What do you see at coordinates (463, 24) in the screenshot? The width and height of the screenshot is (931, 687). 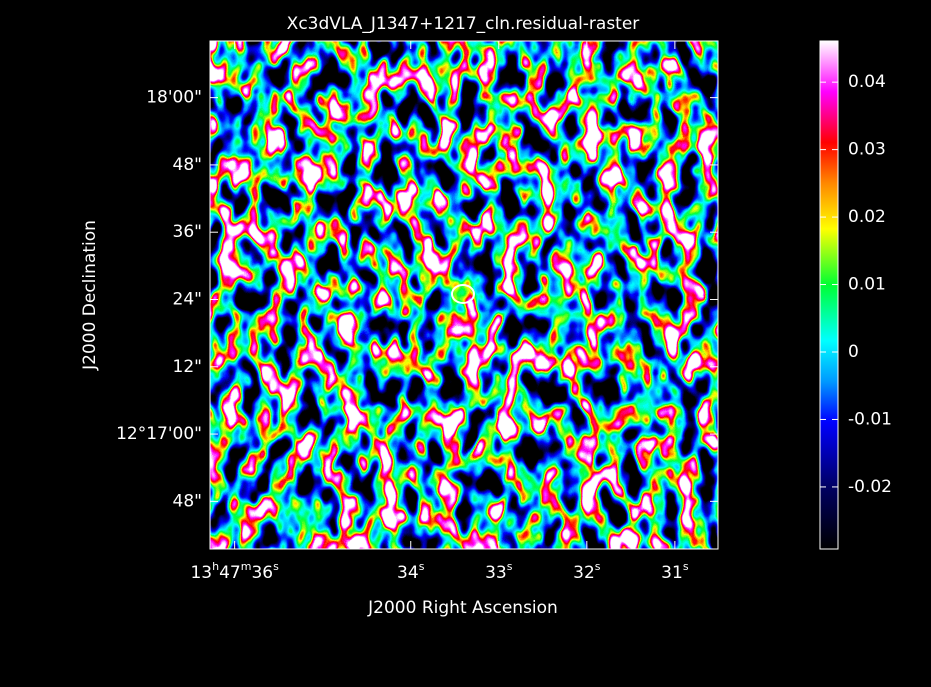 I see `chart-title: Xc3dVLA_J1347+1217_cln.residual-raster` at bounding box center [463, 24].